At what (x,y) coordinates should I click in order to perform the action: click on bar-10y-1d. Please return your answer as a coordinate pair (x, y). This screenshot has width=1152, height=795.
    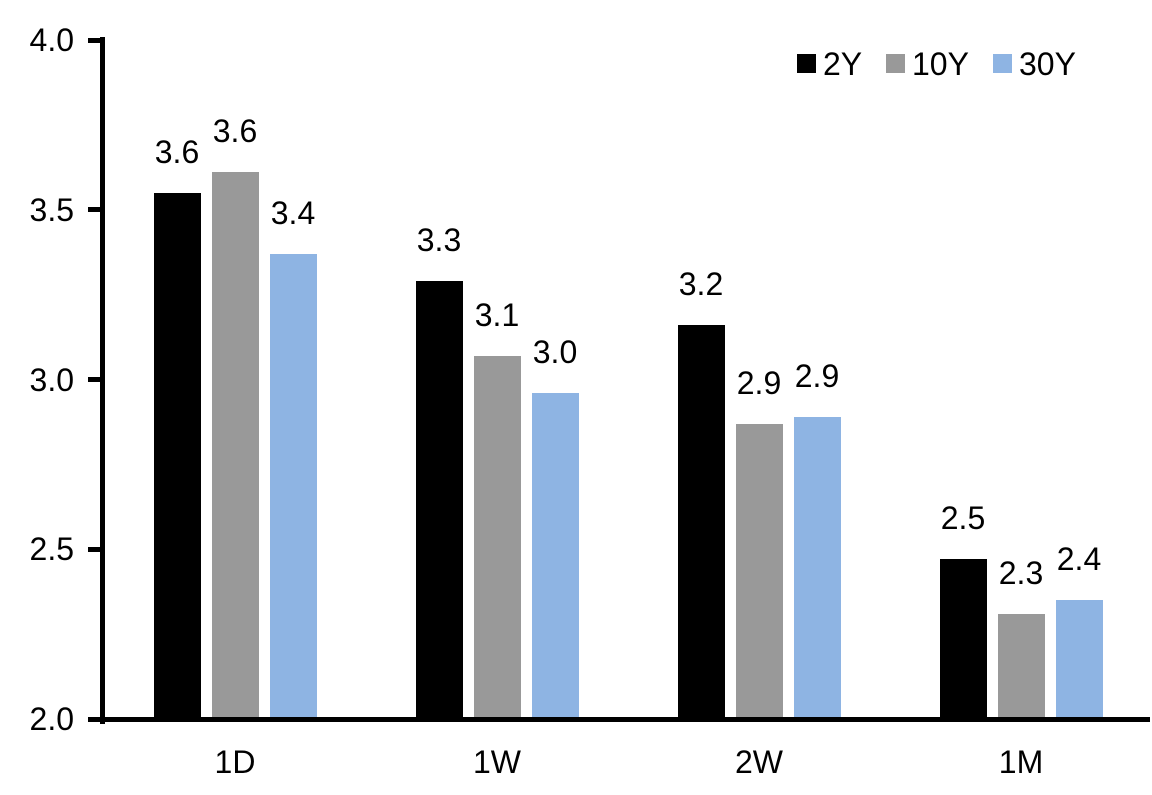
    Looking at the image, I should click on (235, 445).